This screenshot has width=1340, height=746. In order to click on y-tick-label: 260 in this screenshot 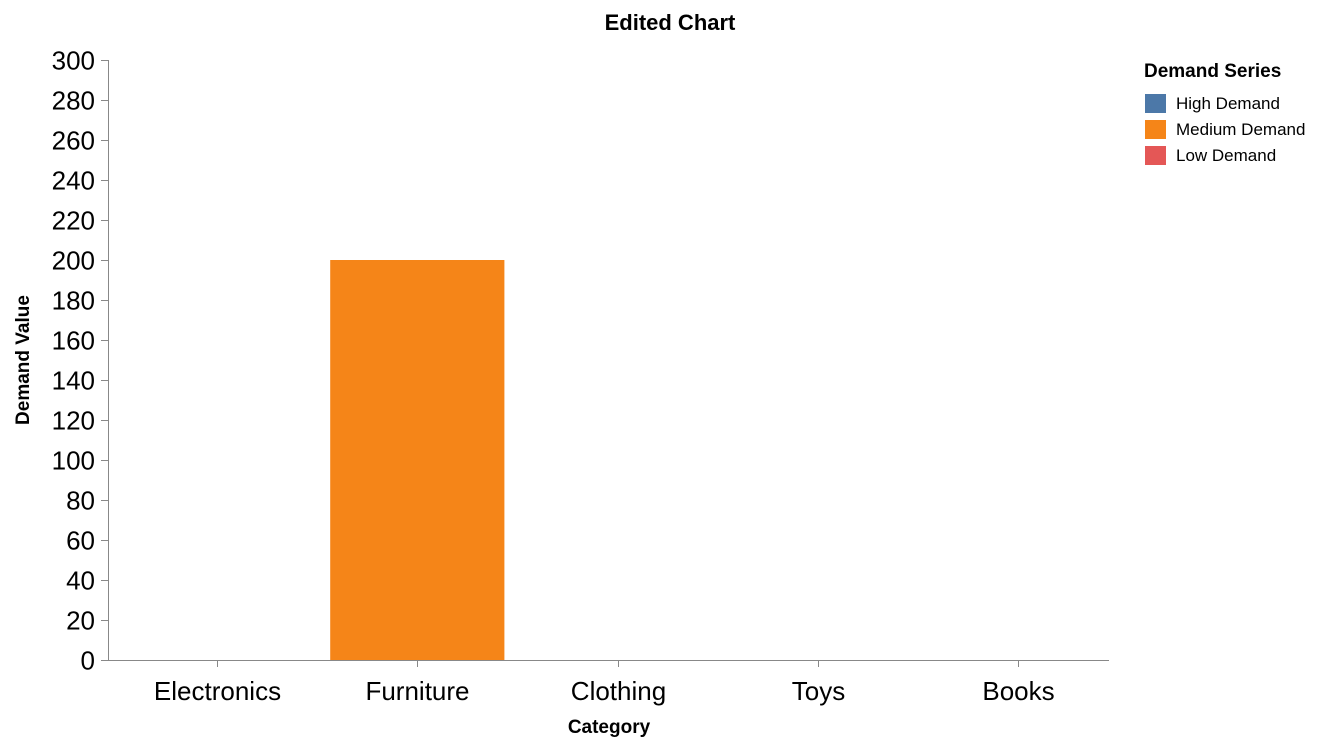, I will do `click(73, 141)`.